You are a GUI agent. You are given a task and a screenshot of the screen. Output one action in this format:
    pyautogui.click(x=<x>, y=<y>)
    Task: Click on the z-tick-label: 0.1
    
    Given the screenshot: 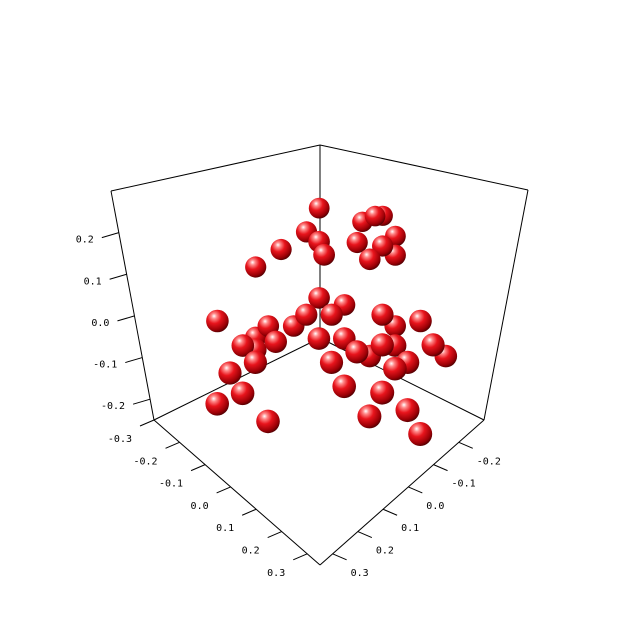 What is the action you would take?
    pyautogui.click(x=93, y=281)
    